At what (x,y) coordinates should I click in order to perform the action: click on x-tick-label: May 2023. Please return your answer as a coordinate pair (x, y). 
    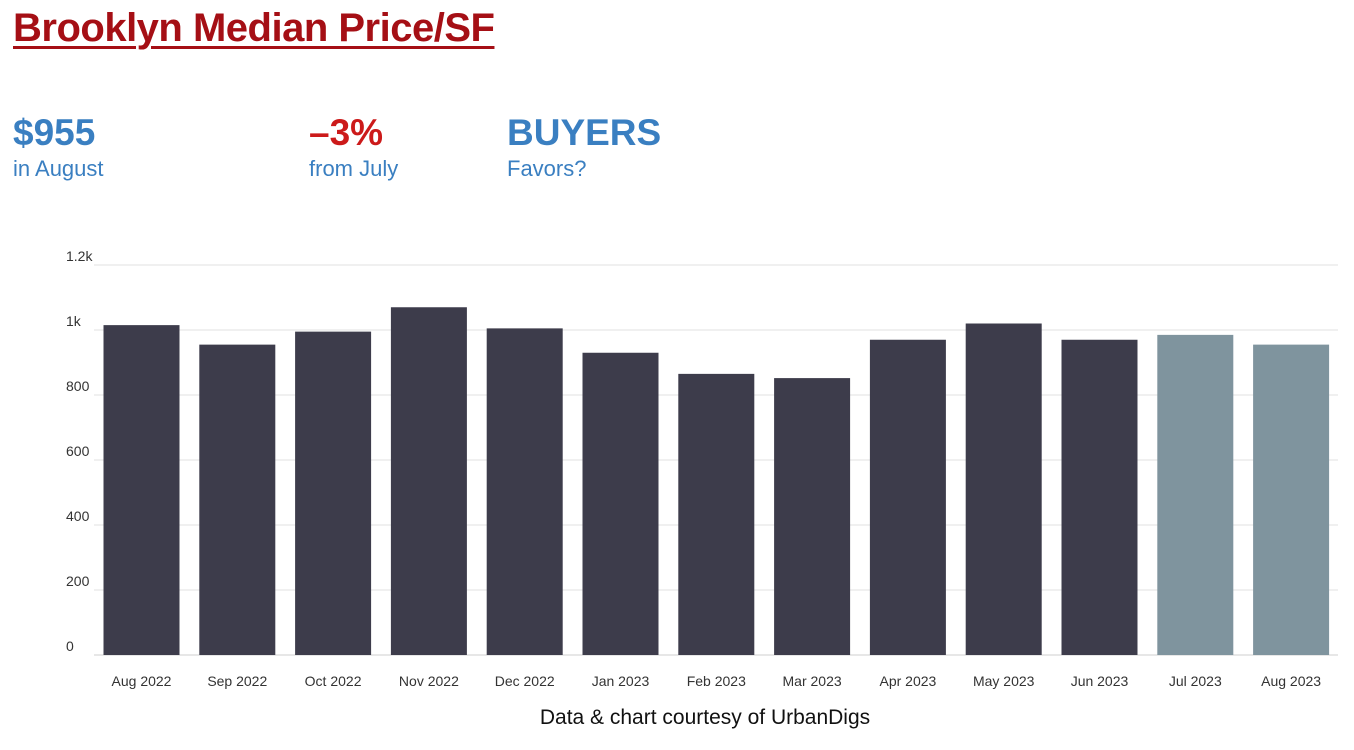
    Looking at the image, I should click on (1004, 681).